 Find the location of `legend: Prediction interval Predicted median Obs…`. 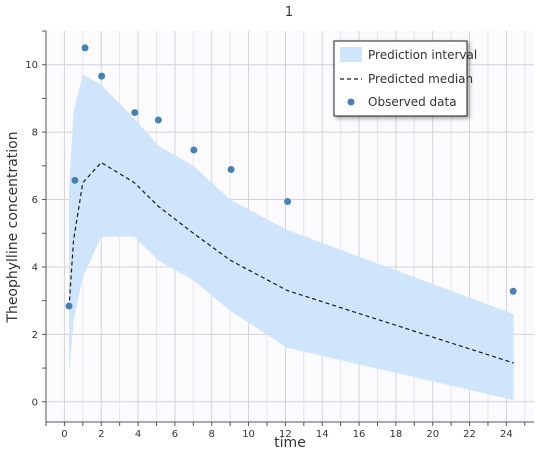

legend: Prediction interval Predicted median Obs… is located at coordinates (405, 78).